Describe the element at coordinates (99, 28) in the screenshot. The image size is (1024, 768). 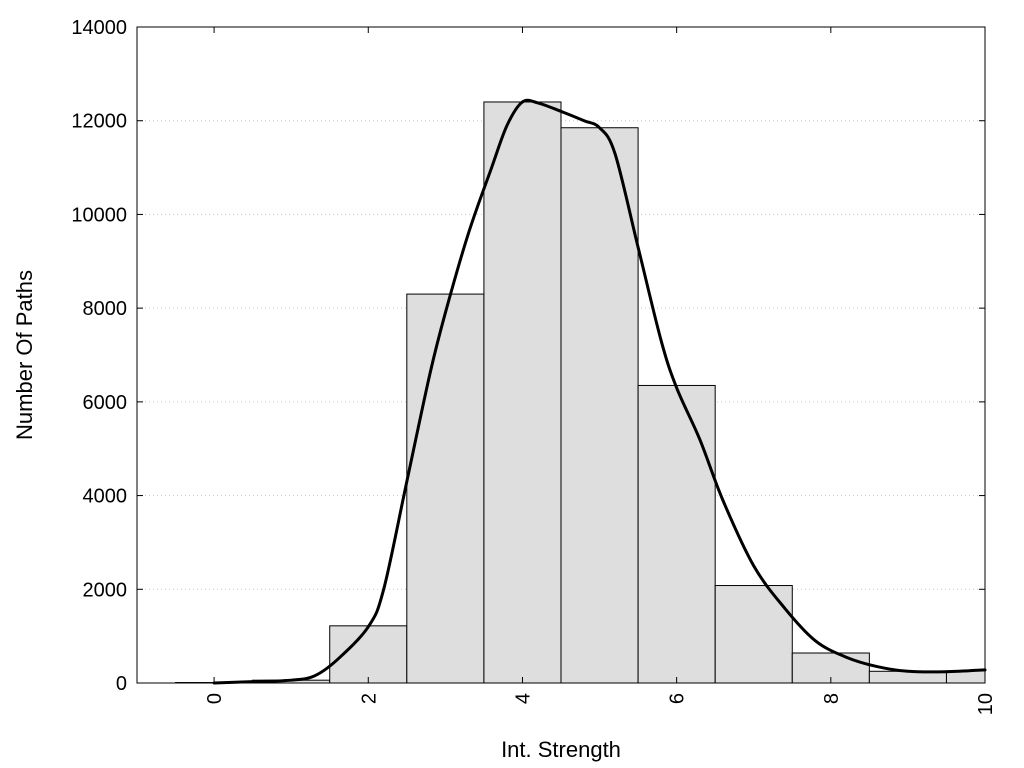
I see `y-tick-label: 14000` at that location.